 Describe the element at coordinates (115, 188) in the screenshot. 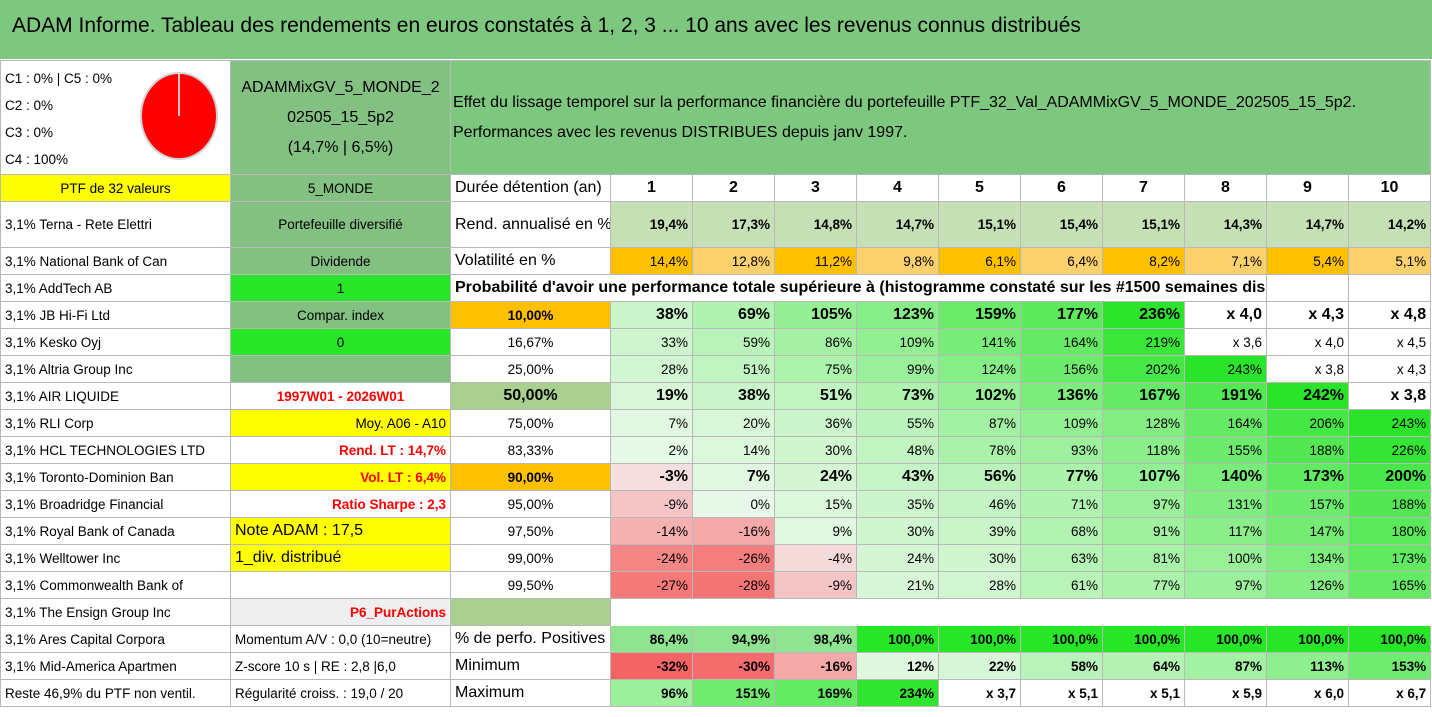

I see `ptf-label: PTF de 32 valeurs` at that location.